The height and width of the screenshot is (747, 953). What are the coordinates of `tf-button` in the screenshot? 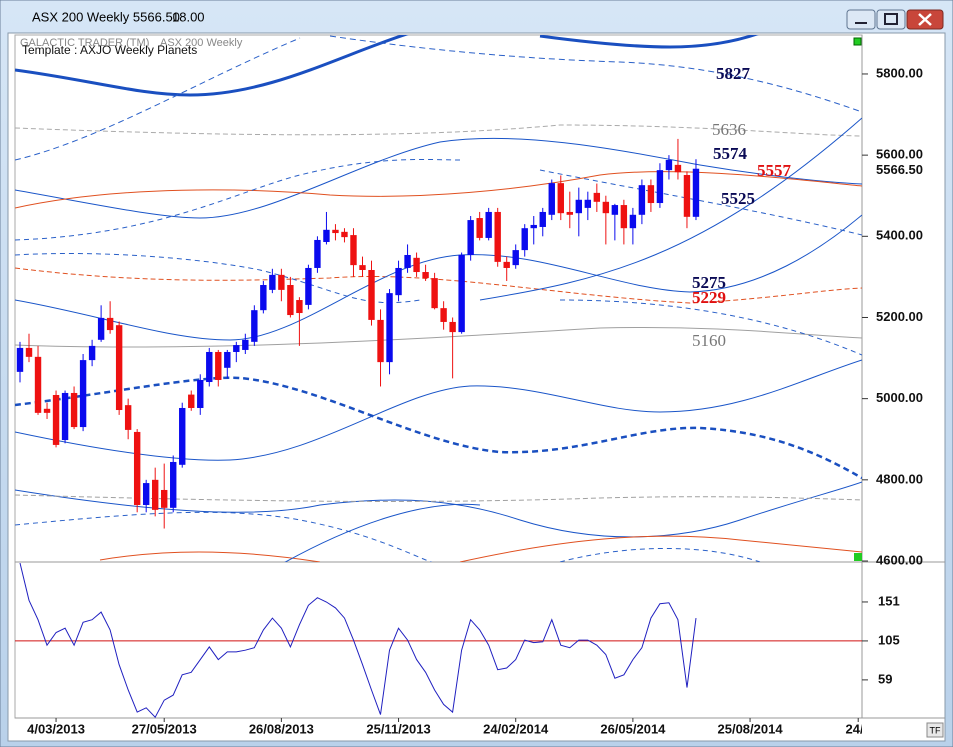 It's located at (935, 730).